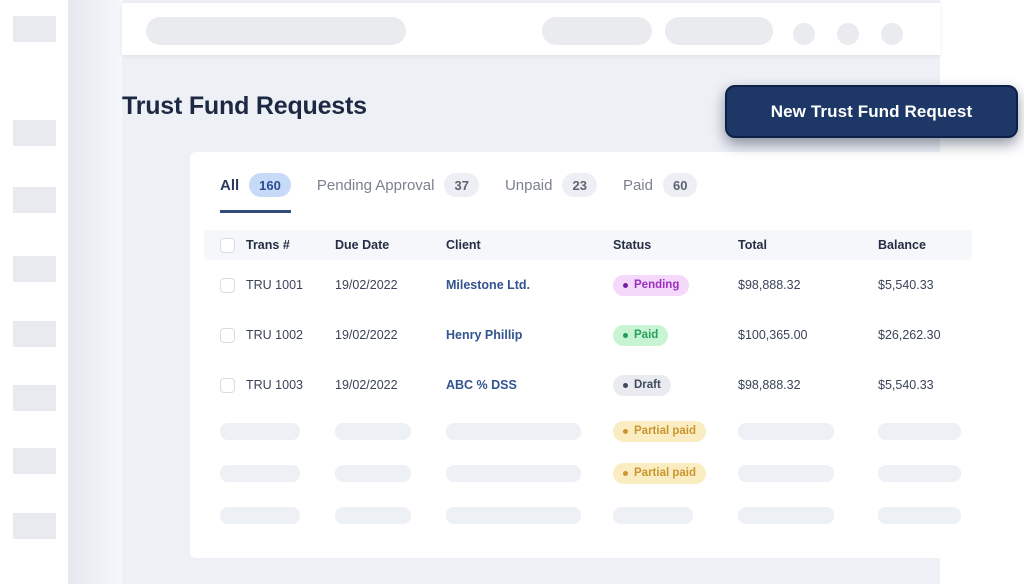  I want to click on column-header-trans: Trans #, so click(268, 245).